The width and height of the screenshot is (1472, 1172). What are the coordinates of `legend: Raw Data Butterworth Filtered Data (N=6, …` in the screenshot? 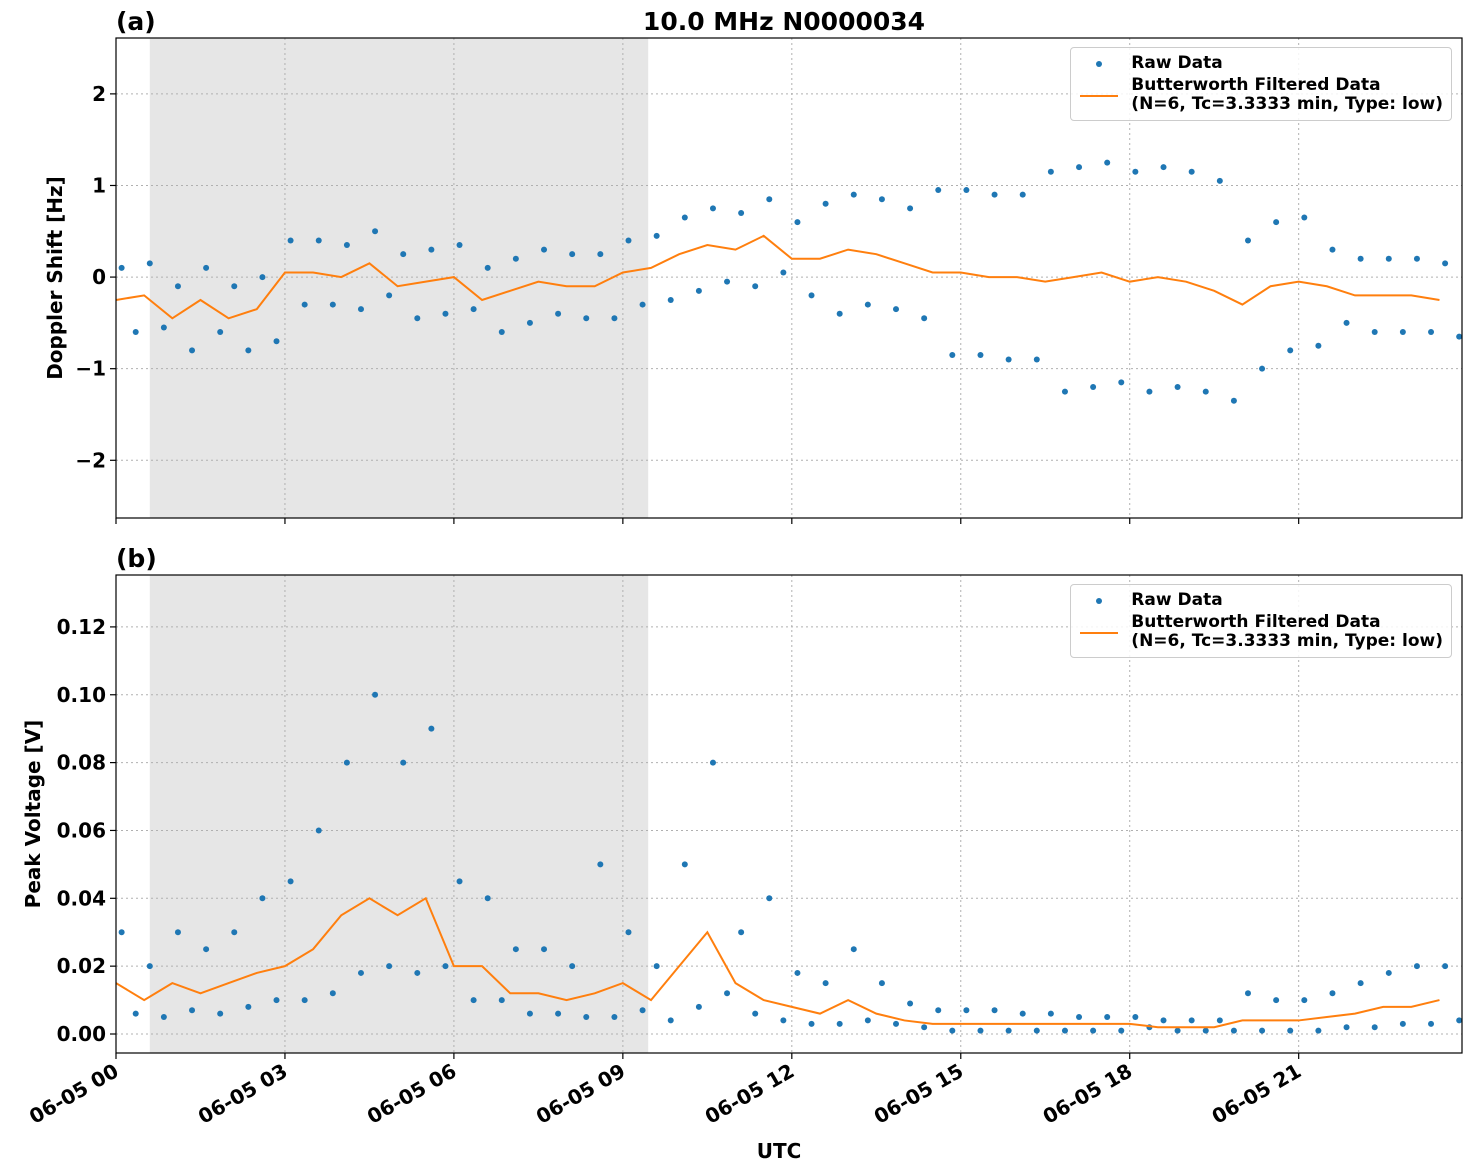 It's located at (1261, 621).